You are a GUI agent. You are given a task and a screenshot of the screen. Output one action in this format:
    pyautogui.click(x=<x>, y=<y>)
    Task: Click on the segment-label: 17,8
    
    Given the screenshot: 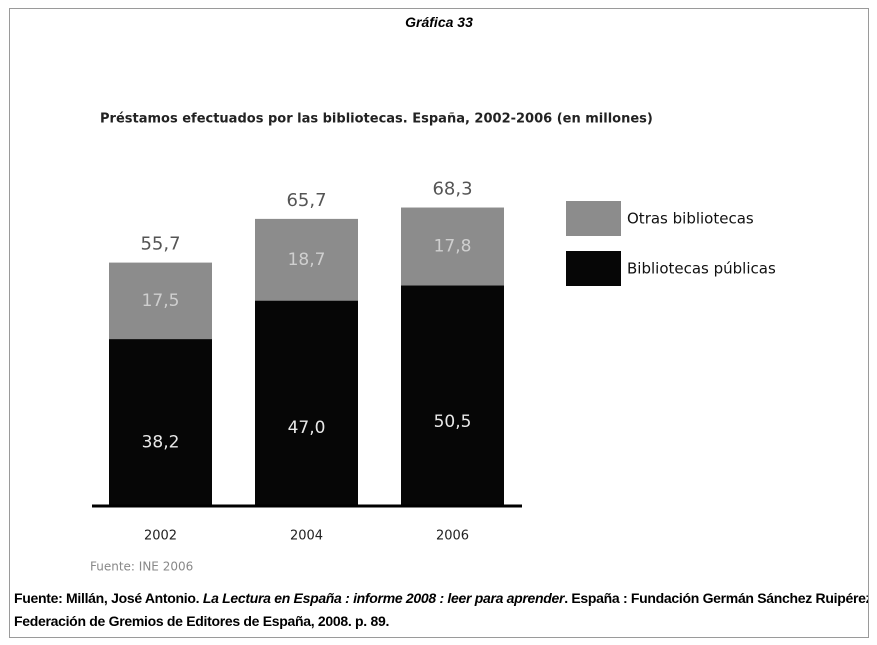 What is the action you would take?
    pyautogui.click(x=453, y=246)
    